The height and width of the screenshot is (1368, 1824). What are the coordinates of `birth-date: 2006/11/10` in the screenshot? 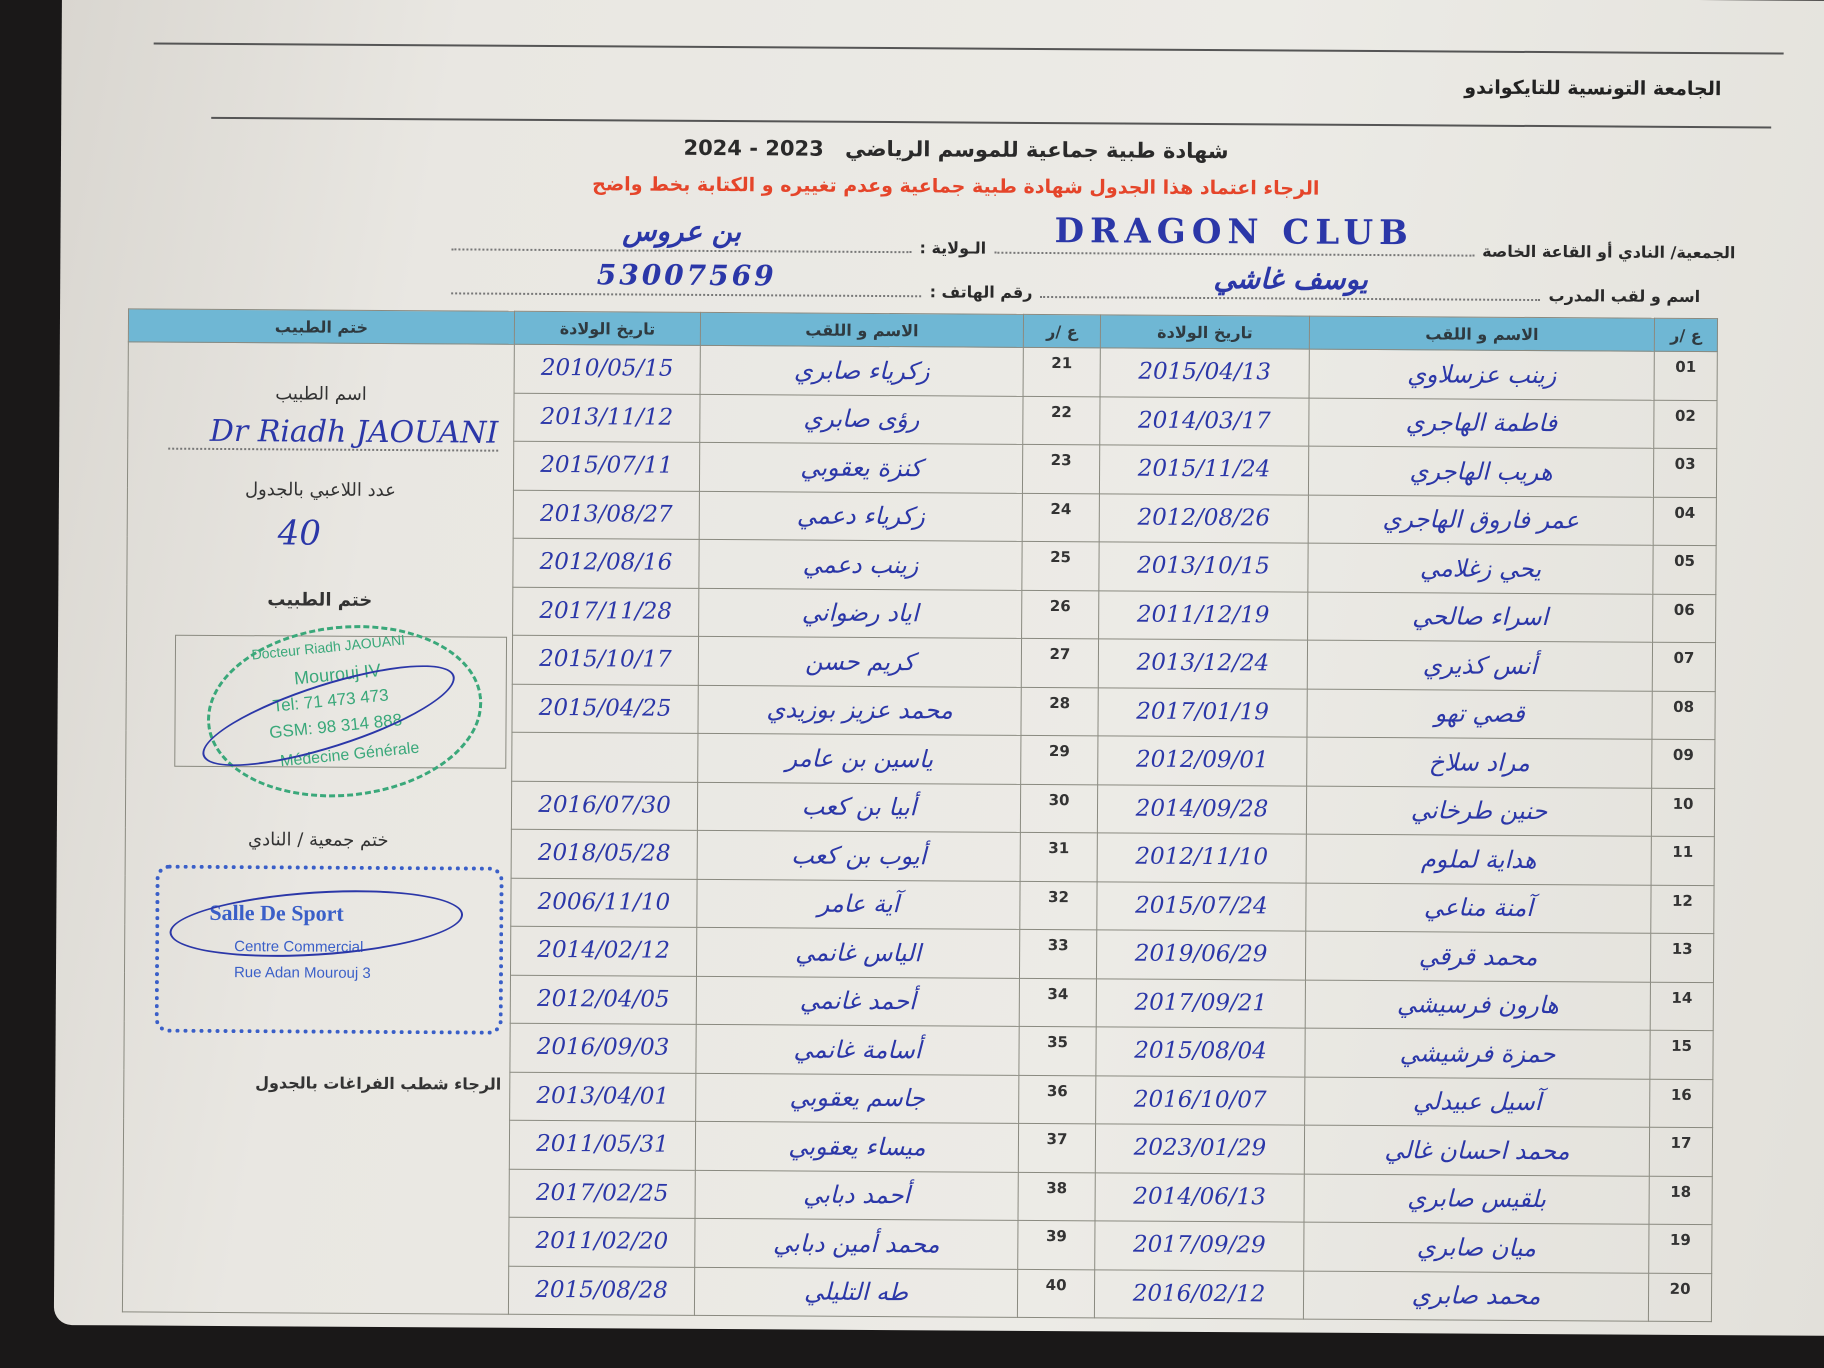 It's located at (604, 902).